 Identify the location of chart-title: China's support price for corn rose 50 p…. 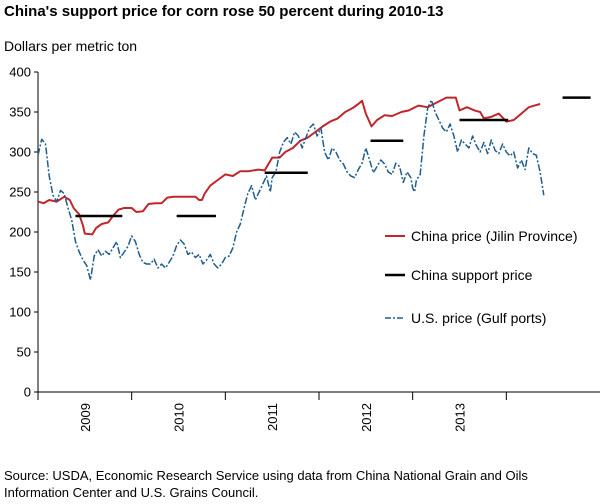
(224, 11).